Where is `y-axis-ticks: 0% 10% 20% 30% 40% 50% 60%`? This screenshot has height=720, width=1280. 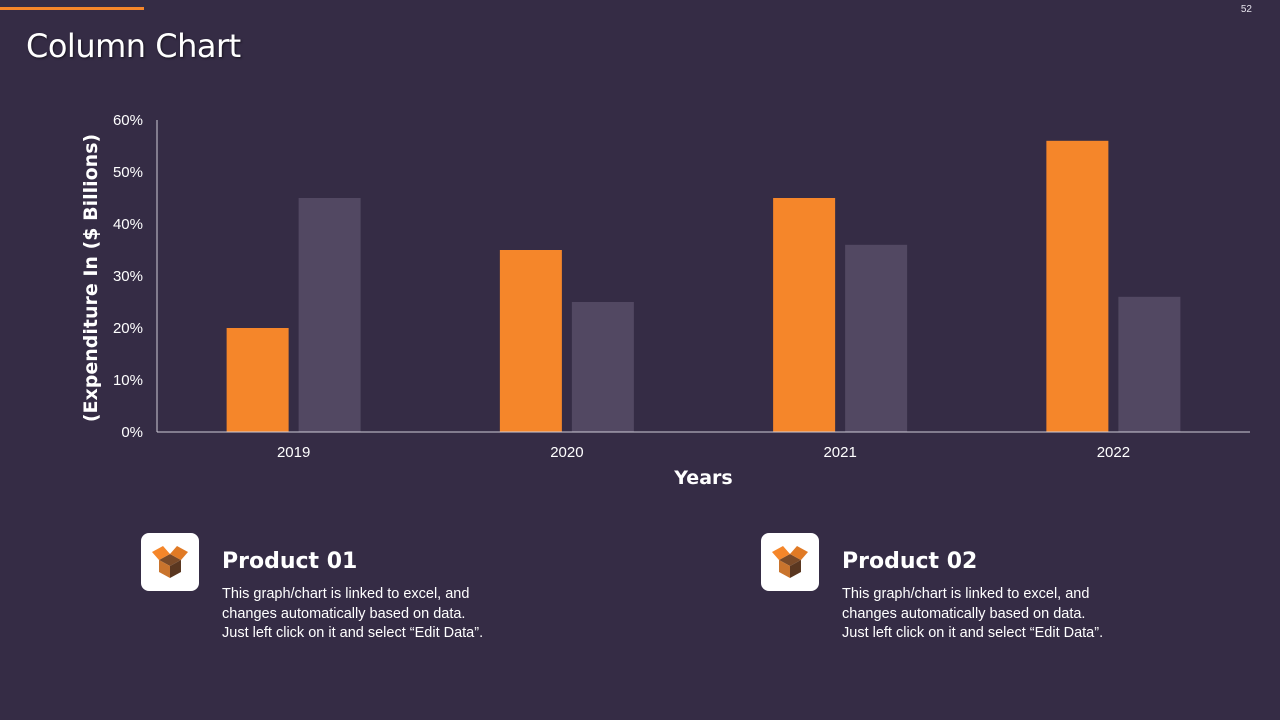 y-axis-ticks: 0% 10% 20% 30% 40% 50% 60% is located at coordinates (128, 276).